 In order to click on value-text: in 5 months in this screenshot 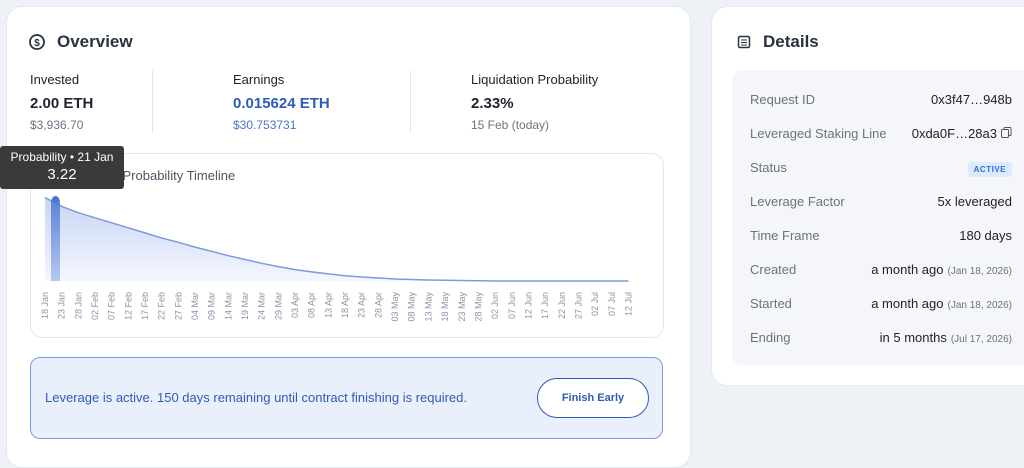, I will do `click(913, 337)`.